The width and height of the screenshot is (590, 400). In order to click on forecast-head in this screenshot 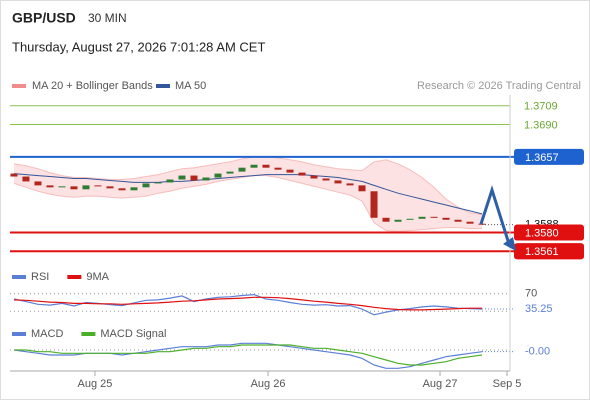, I will do `click(509, 244)`.